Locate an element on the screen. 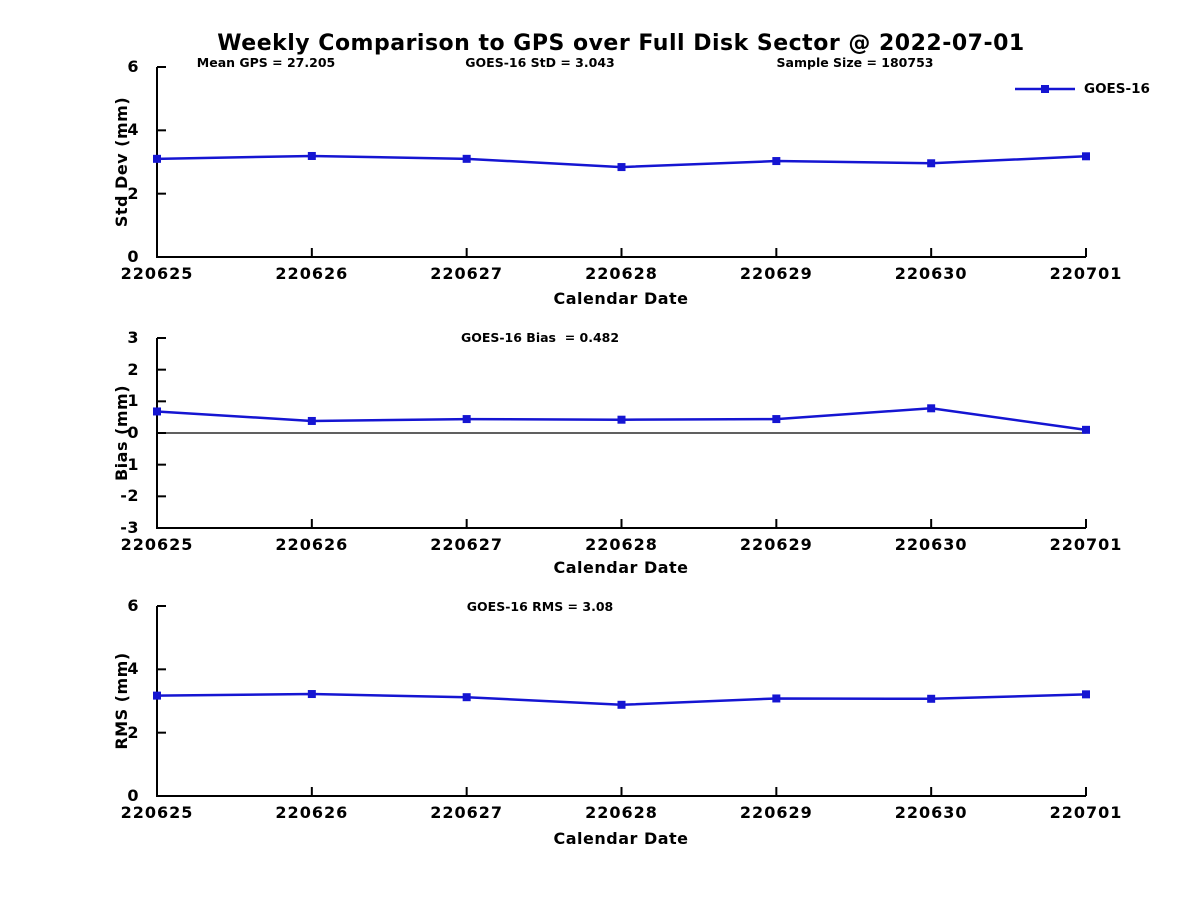 Image resolution: width=1200 pixels, height=900 pixels. y-tick-label: -2 is located at coordinates (129, 496).